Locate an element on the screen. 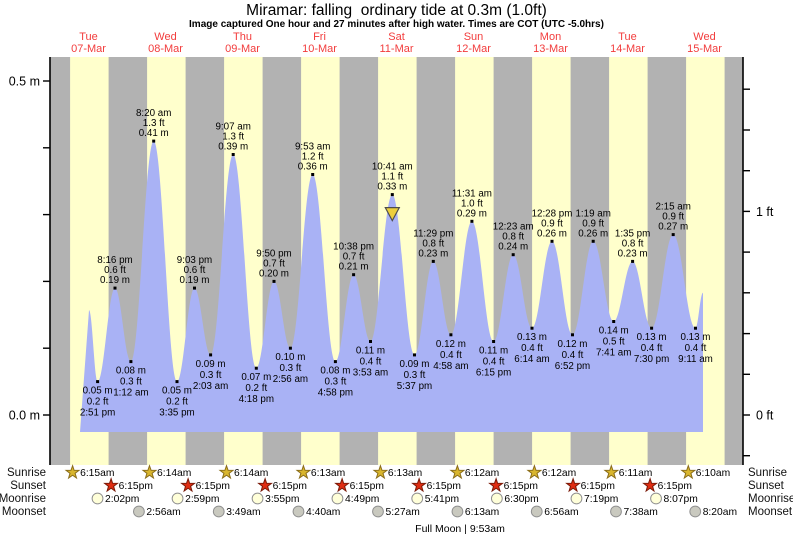 This screenshot has height=539, width=793. tide-extreme-label: 1:35 pm 0.8 ft 0.23 m is located at coordinates (632, 243).